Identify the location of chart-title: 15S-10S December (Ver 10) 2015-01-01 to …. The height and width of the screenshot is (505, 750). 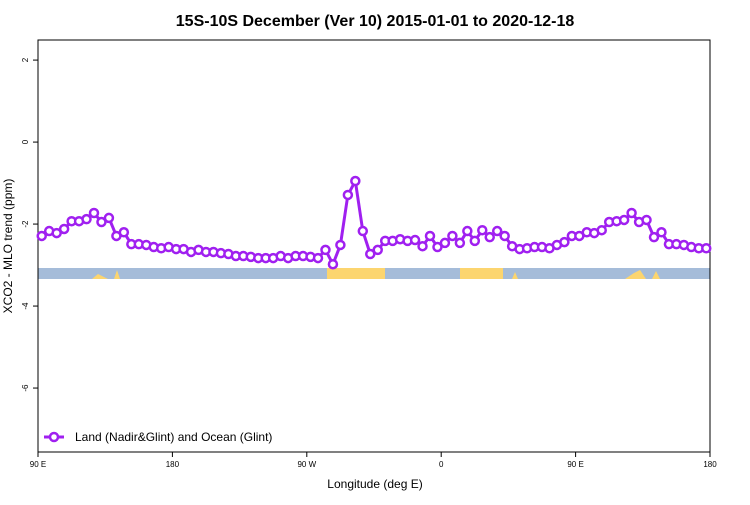
(375, 21).